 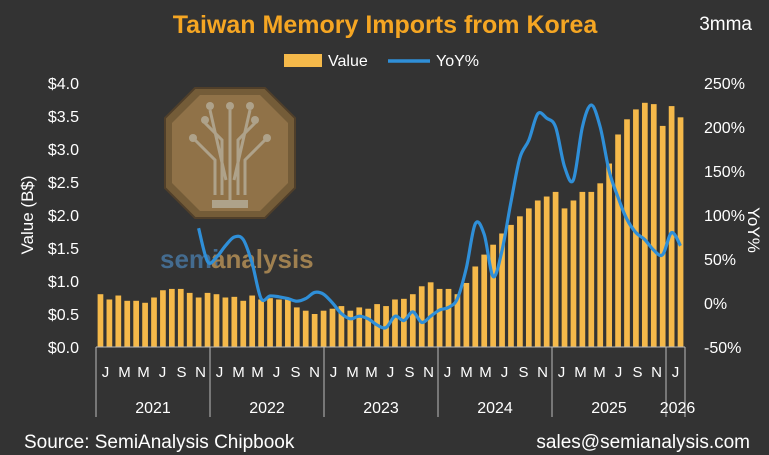 I want to click on y2-axis-ticks: -50% 0% 50% 100% 150% 200% 250%, so click(x=724, y=216).